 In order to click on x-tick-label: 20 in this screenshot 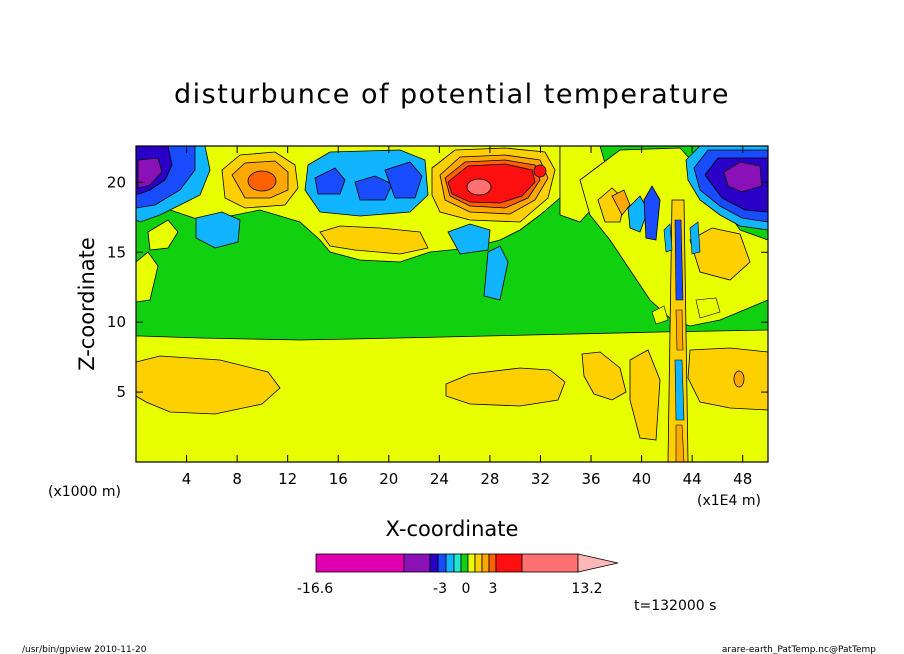, I will do `click(388, 479)`.